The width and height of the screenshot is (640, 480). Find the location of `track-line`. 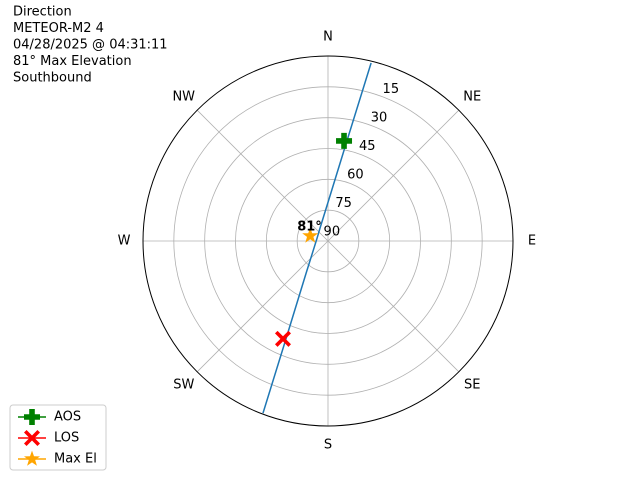

track-line is located at coordinates (317, 238).